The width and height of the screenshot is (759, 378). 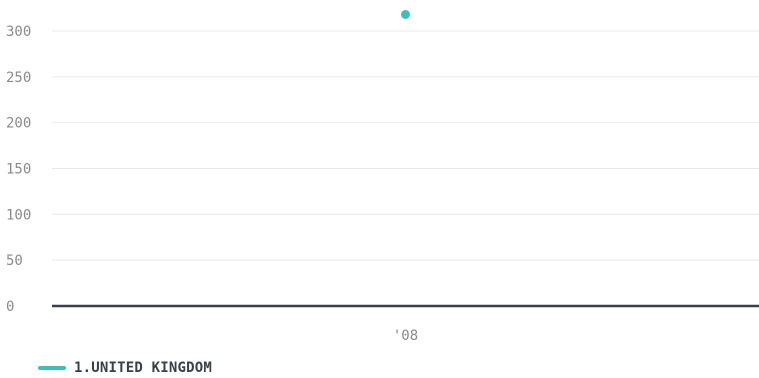 I want to click on y-tick-label: 50, so click(x=14, y=261).